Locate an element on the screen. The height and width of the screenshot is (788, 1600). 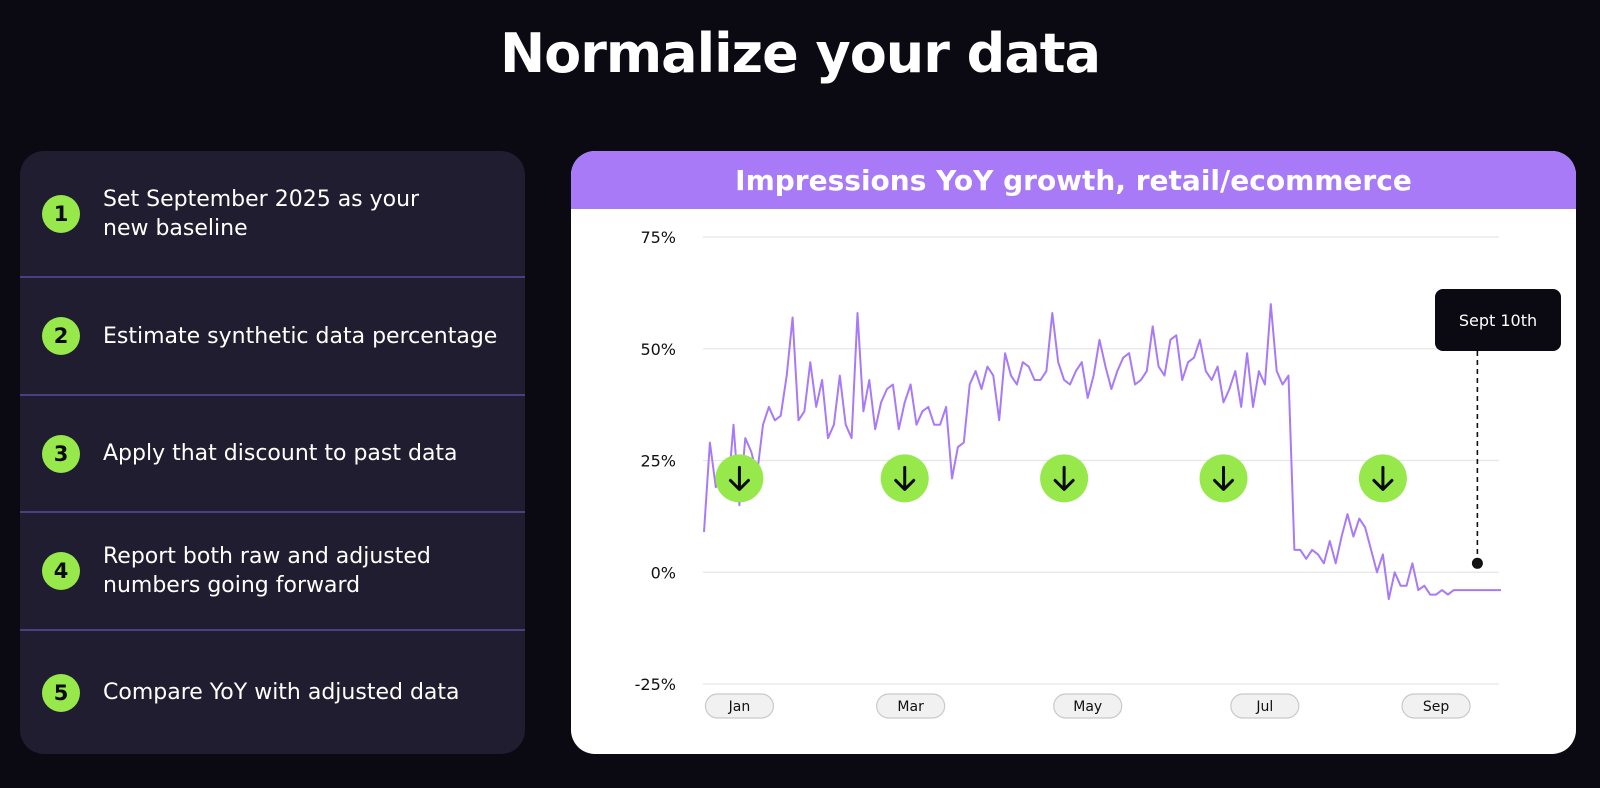
x-tick-label: Jan is located at coordinates (739, 707).